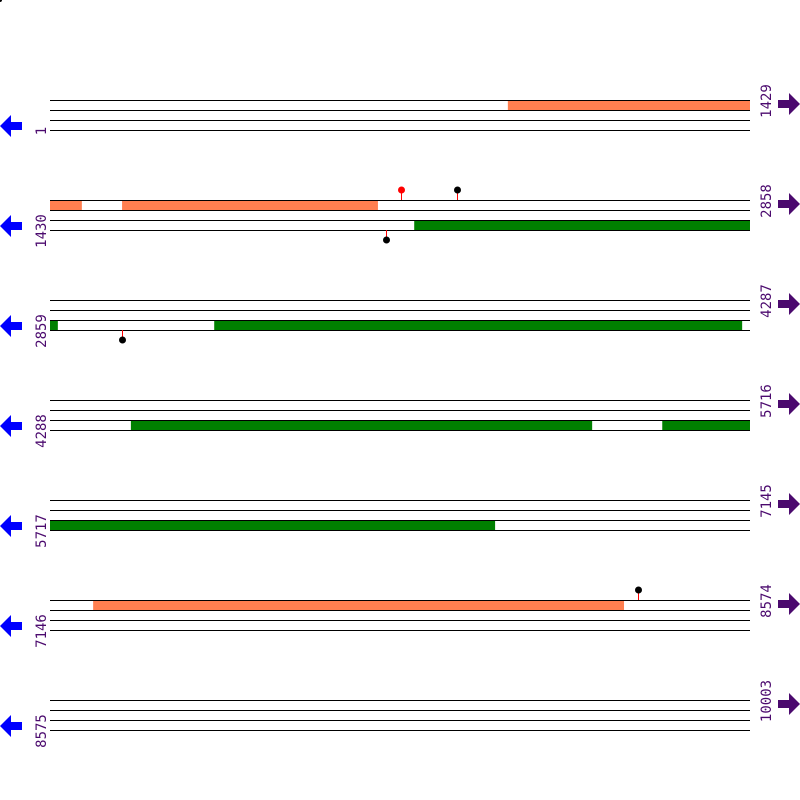 This screenshot has height=800, width=800. What do you see at coordinates (42, 231) in the screenshot?
I see `row-start-label: 1430` at bounding box center [42, 231].